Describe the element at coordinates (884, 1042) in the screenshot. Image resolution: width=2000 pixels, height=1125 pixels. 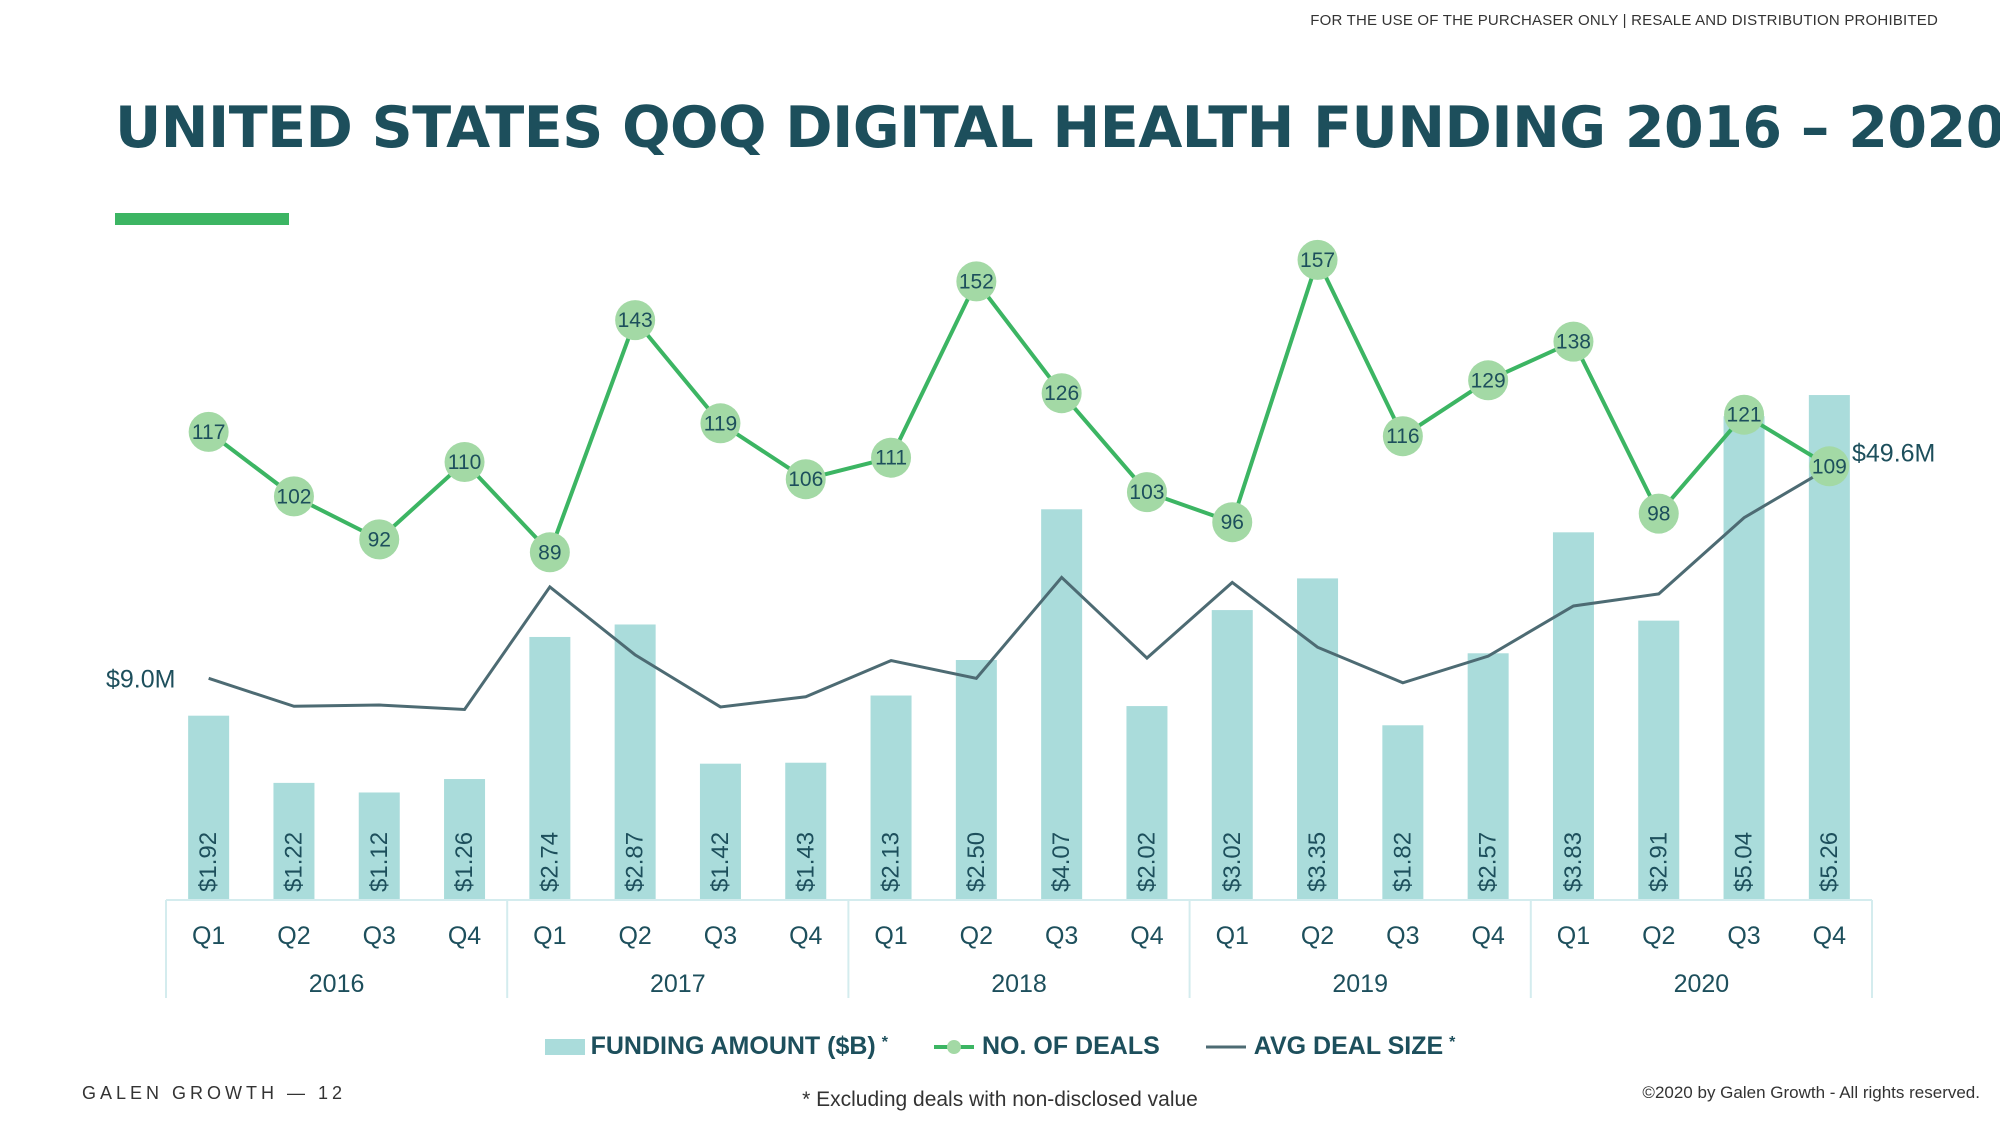
I see `legend-funding-asterisk: *` at that location.